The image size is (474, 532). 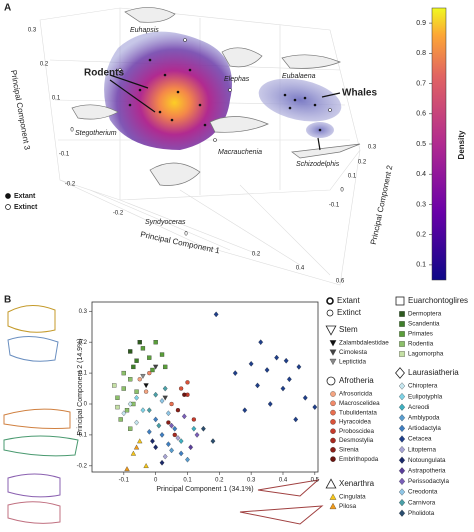 I want to click on y-tick-label: -0.2, so click(x=82, y=466).